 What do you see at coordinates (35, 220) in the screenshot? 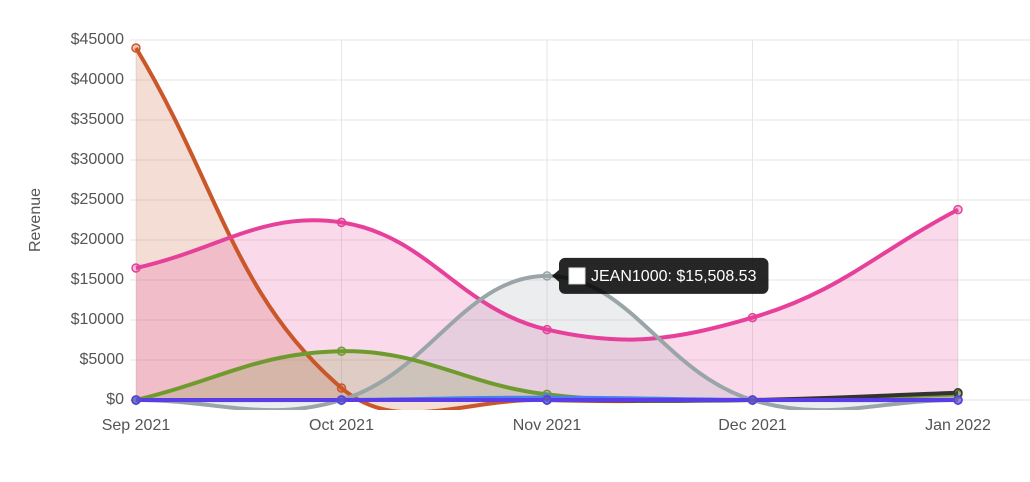
I see `y-axis-label: Revenue` at bounding box center [35, 220].